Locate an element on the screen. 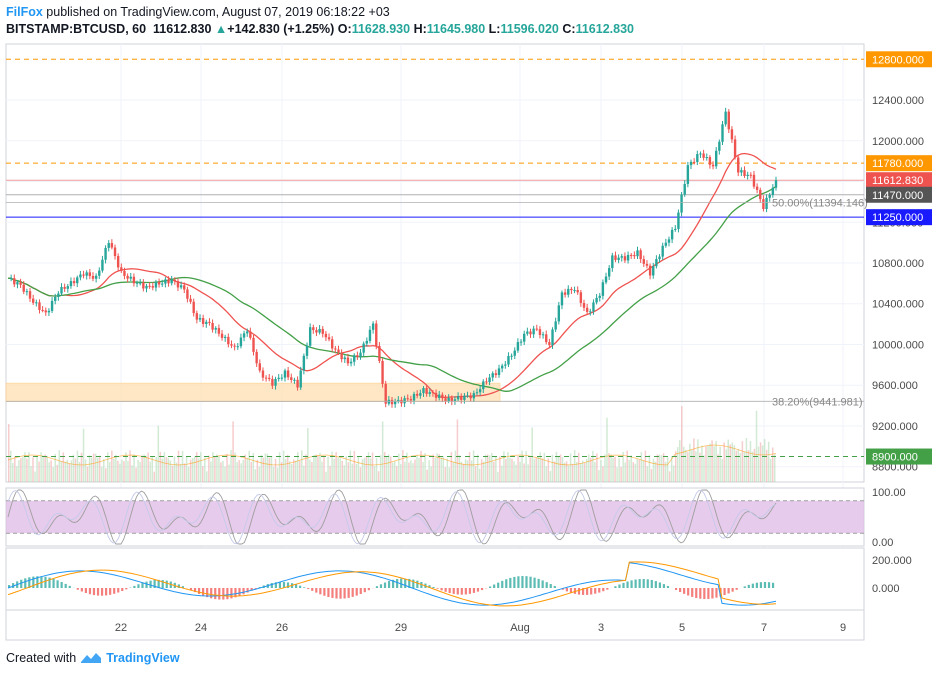  time-tick-label: 26 is located at coordinates (282, 628).